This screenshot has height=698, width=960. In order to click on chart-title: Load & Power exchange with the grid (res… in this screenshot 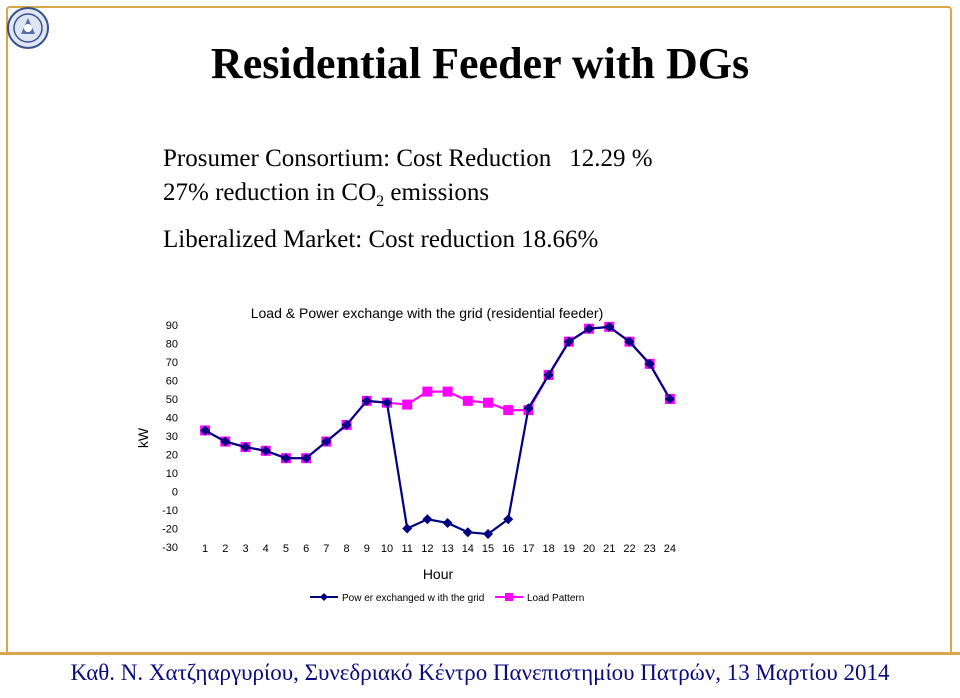, I will do `click(427, 313)`.